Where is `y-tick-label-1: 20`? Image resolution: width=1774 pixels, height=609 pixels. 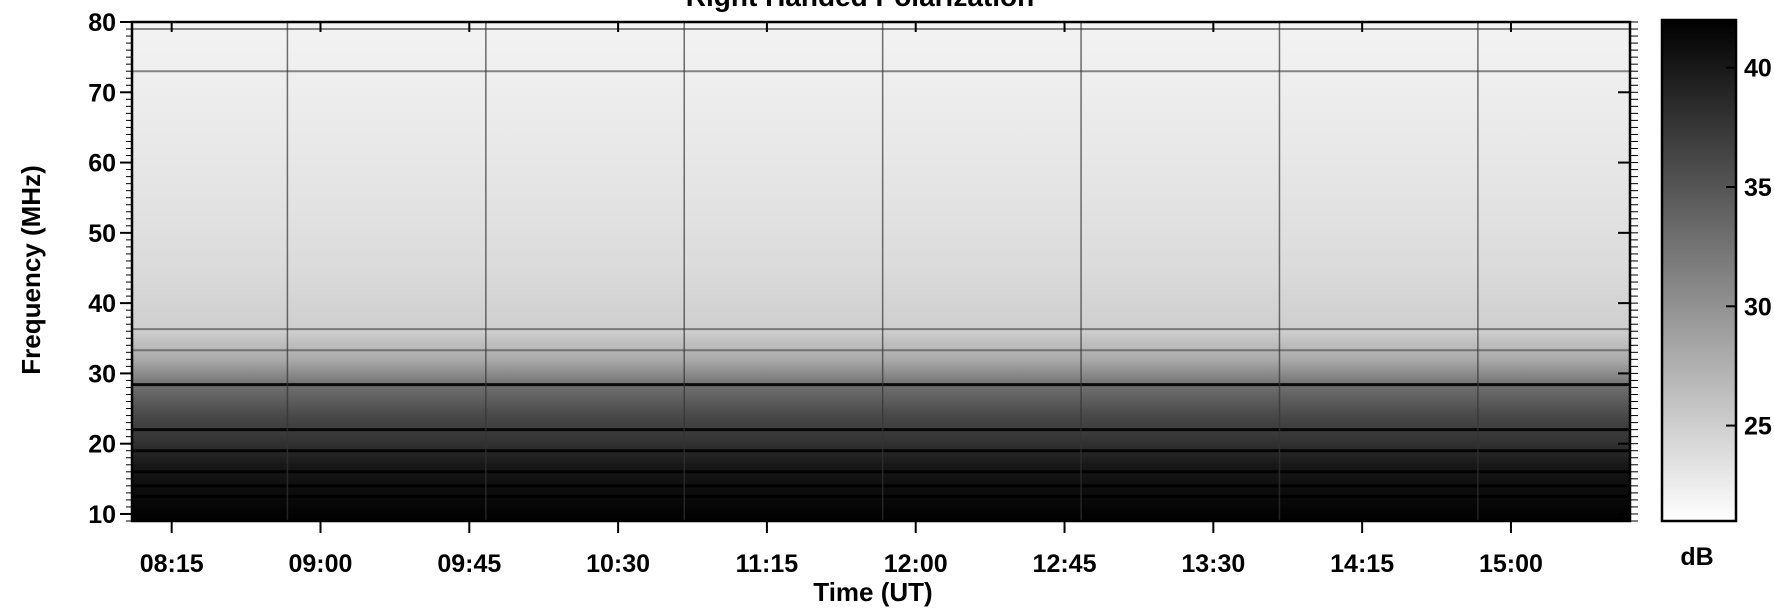 y-tick-label-1: 20 is located at coordinates (102, 445).